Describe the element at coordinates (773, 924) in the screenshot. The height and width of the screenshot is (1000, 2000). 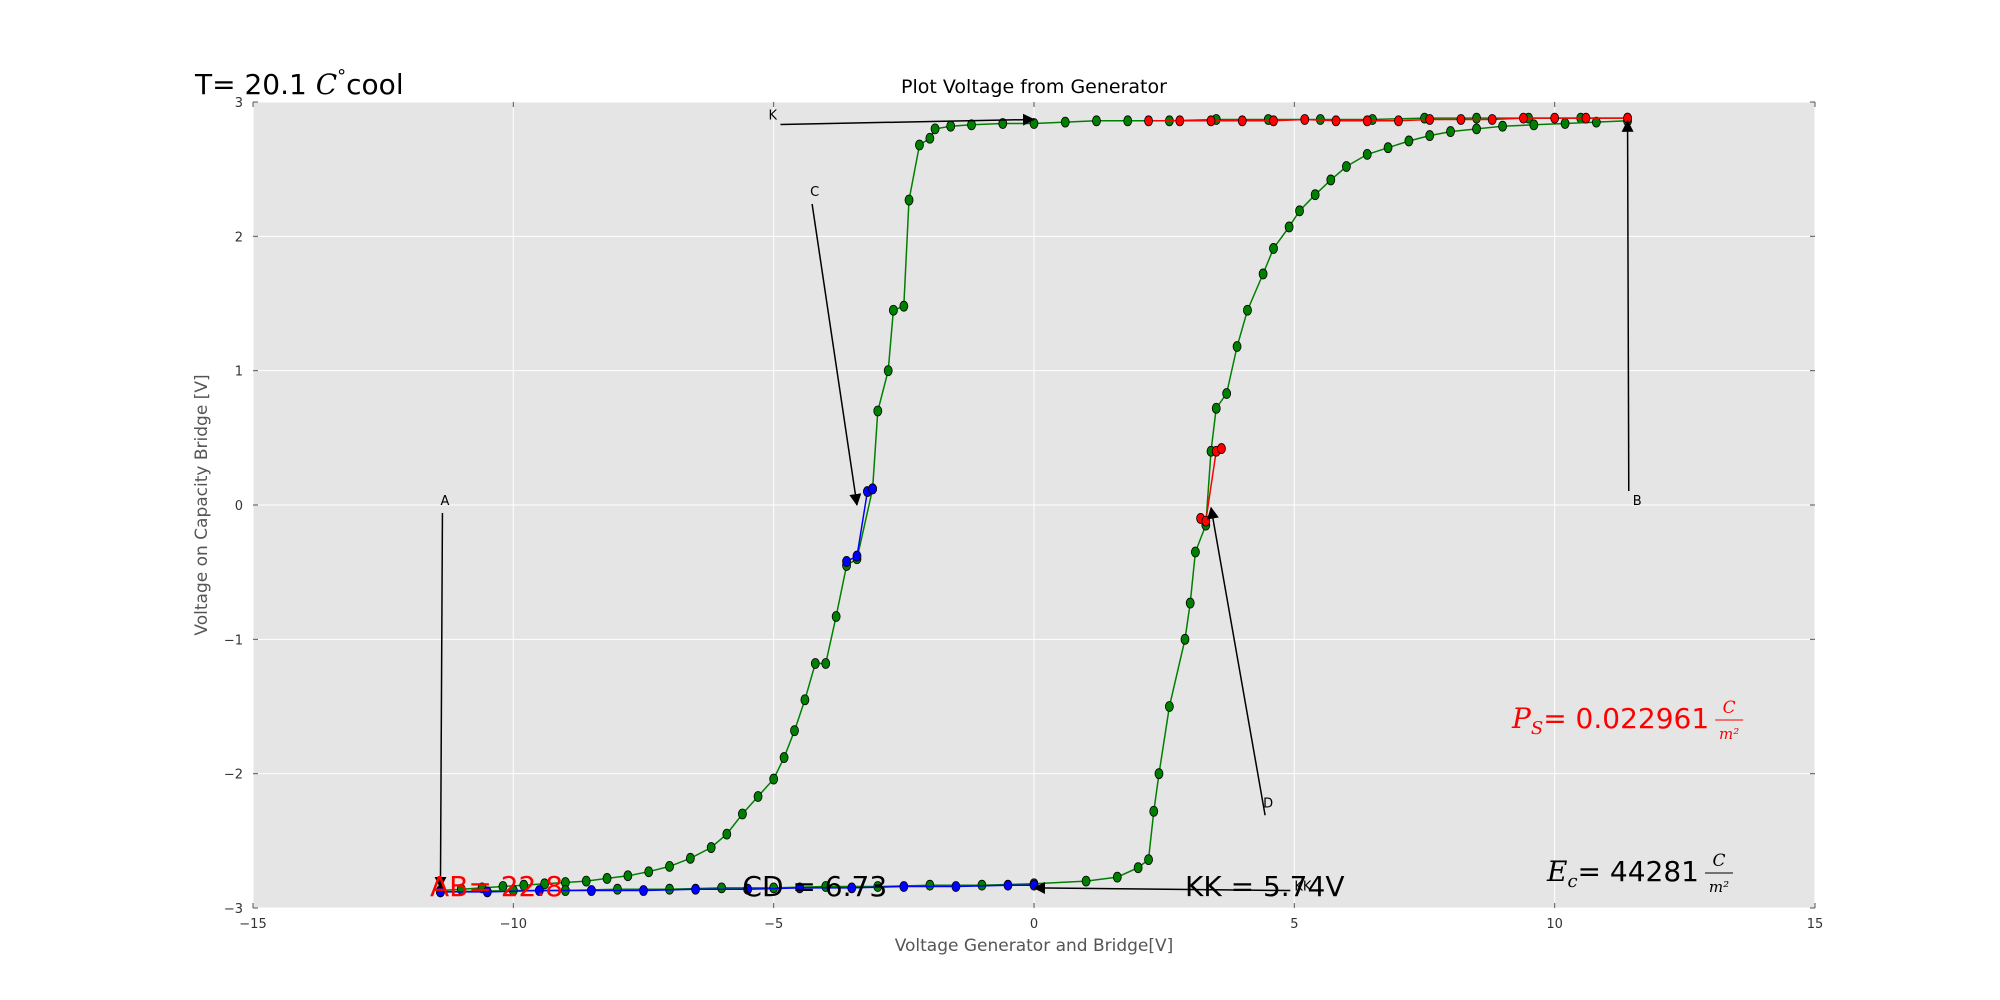
I see `x-tick-label: −5` at that location.